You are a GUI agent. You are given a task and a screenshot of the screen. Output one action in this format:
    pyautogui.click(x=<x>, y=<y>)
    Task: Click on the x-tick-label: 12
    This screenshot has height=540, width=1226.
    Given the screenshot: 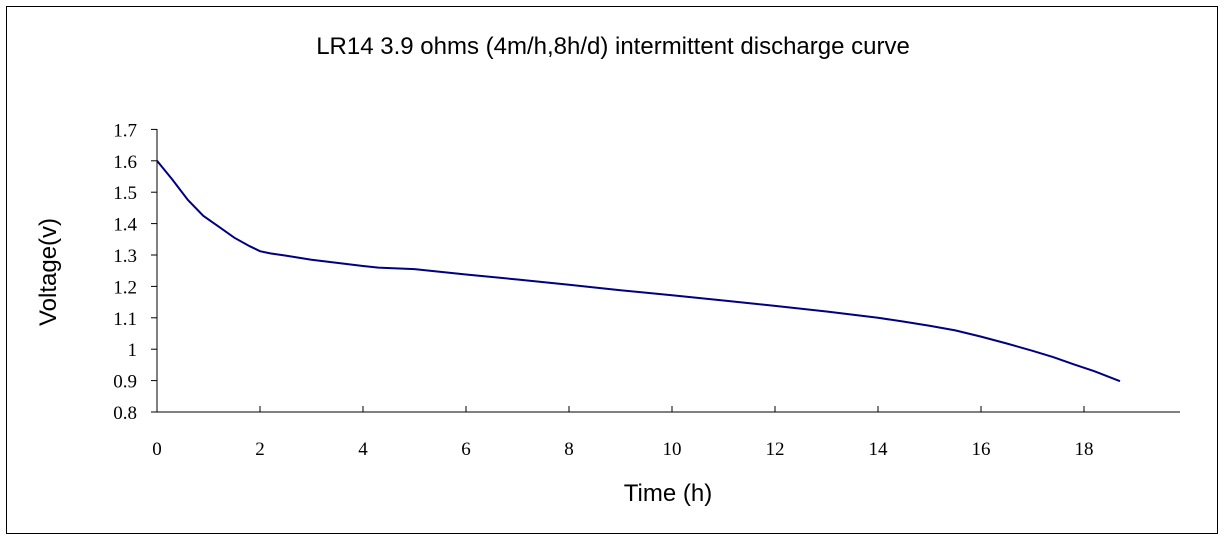 What is the action you would take?
    pyautogui.click(x=775, y=449)
    